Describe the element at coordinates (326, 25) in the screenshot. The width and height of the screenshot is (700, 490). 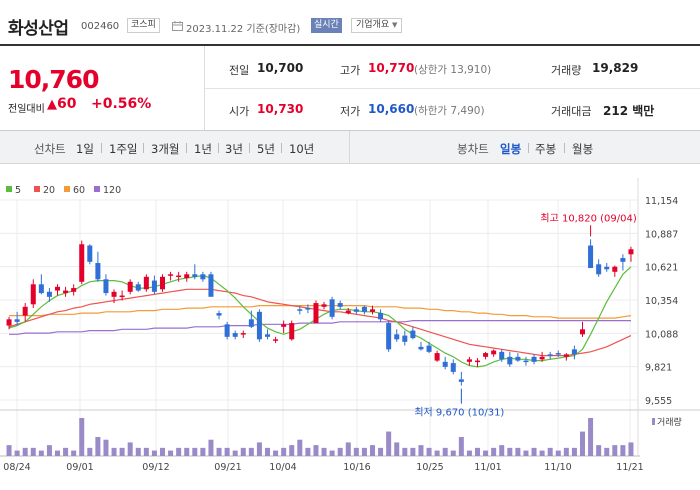
I see `realtime-button: 실시간` at that location.